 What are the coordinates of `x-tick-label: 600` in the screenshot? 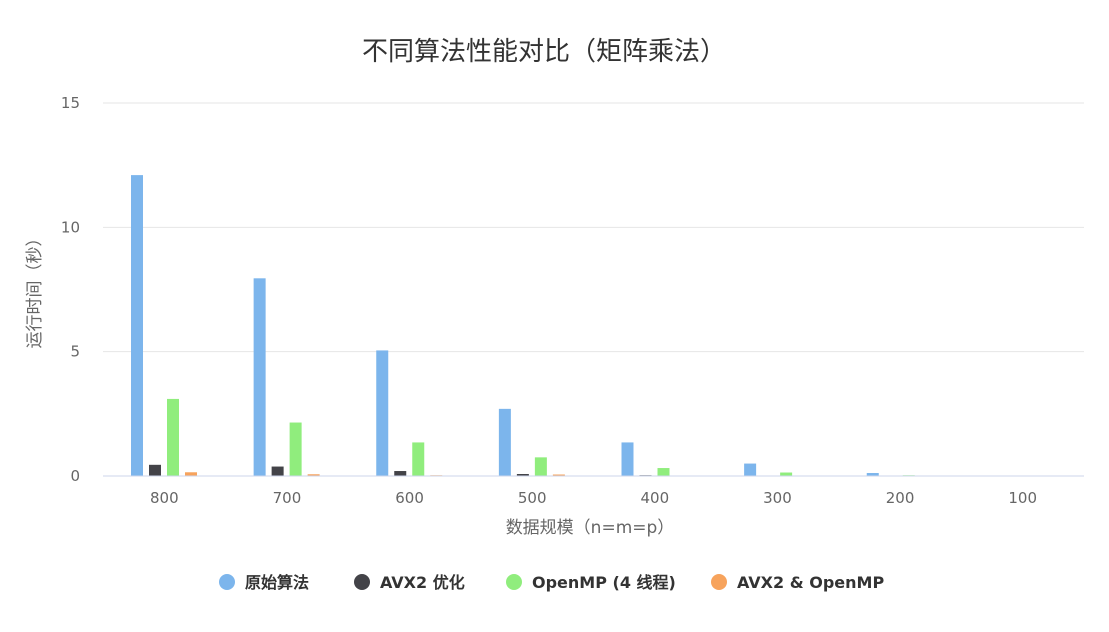 It's located at (409, 498).